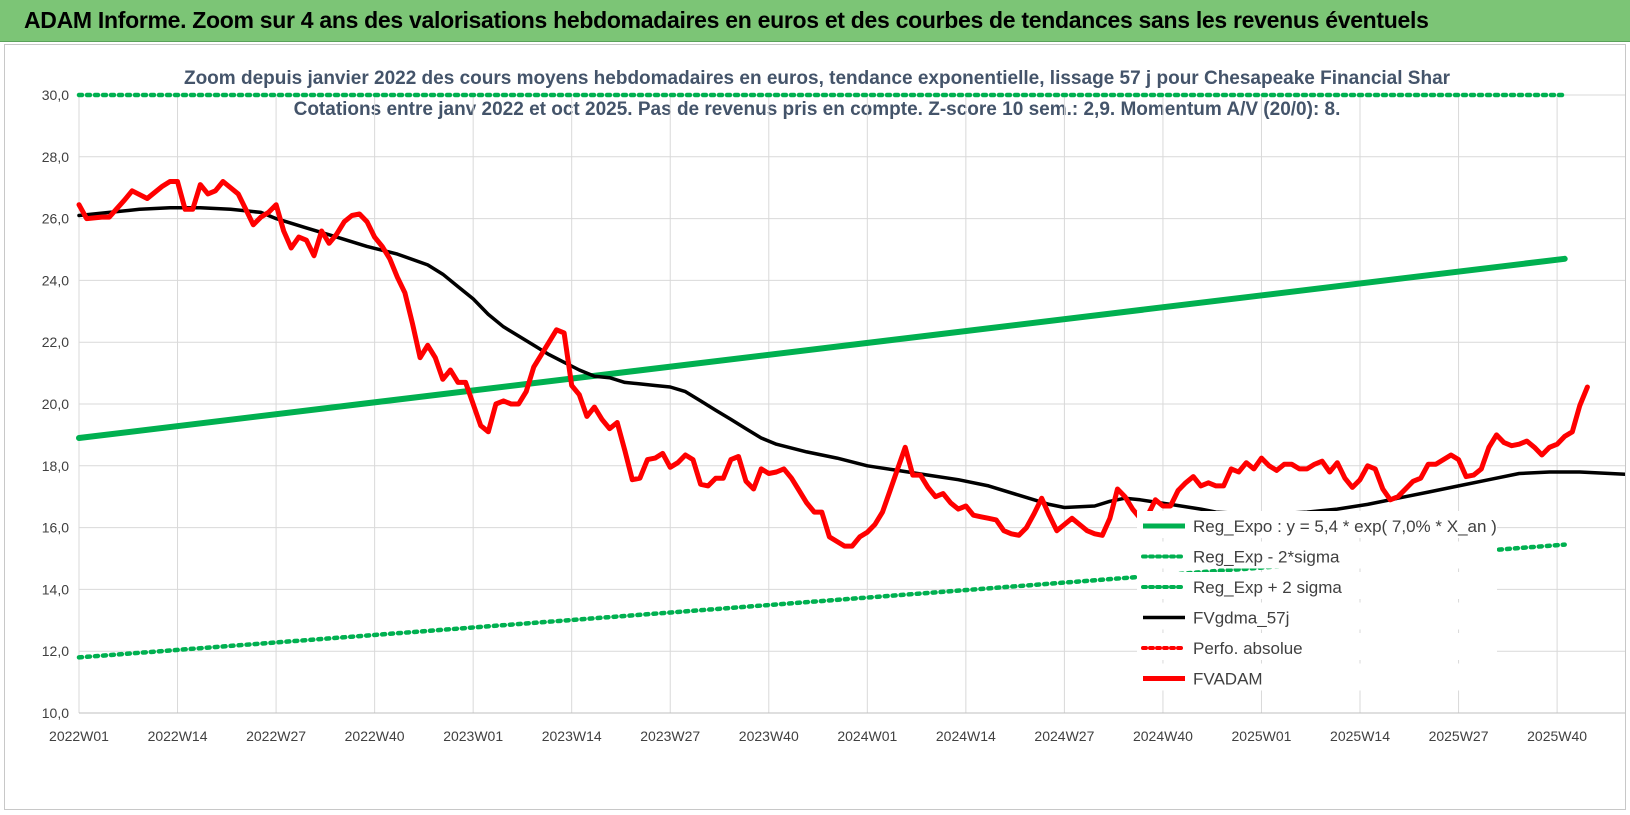  Describe the element at coordinates (375, 736) in the screenshot. I see `x-tick-label: 2022W40` at that location.